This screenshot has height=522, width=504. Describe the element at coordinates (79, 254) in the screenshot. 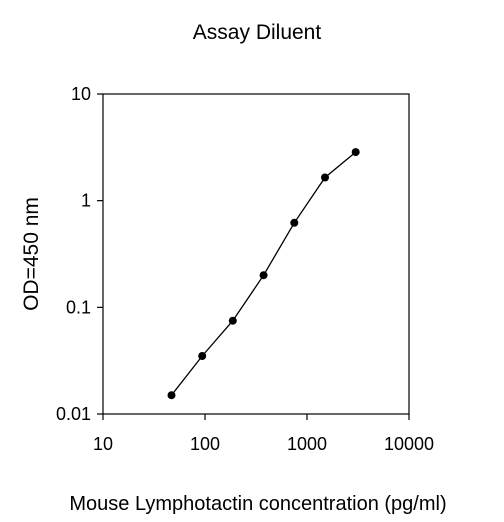

I see `y-axis: 0.01 0.1 1 10` at that location.